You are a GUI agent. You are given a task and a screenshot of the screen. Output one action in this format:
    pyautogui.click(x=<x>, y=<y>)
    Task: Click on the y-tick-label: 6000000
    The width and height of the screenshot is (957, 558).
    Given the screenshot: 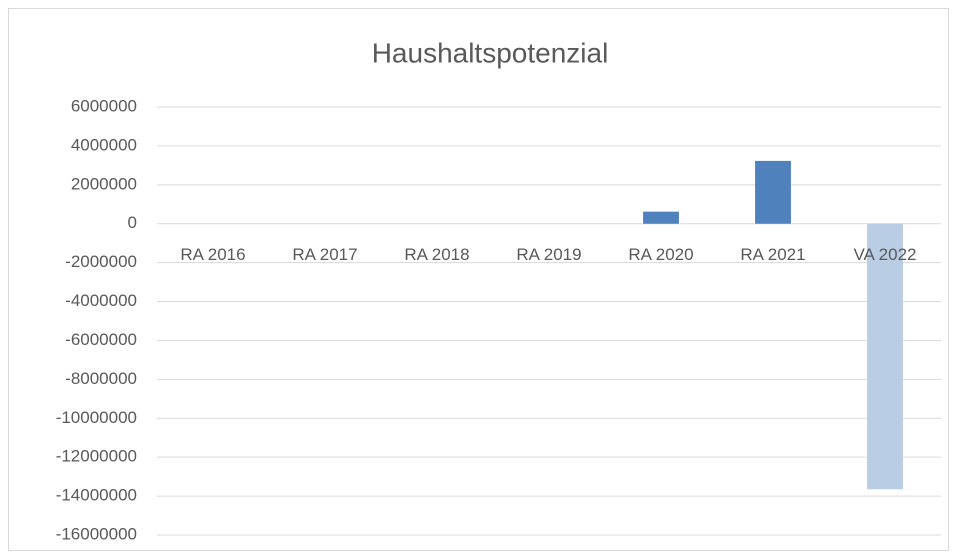 What is the action you would take?
    pyautogui.click(x=104, y=105)
    